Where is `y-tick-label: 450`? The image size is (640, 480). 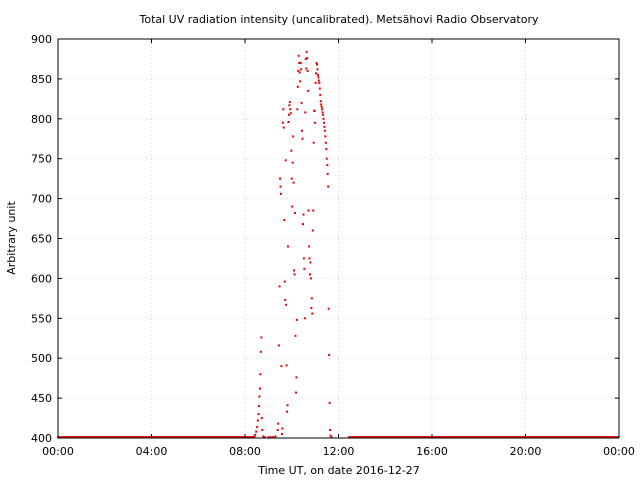
y-tick-label: 450 is located at coordinates (41, 398).